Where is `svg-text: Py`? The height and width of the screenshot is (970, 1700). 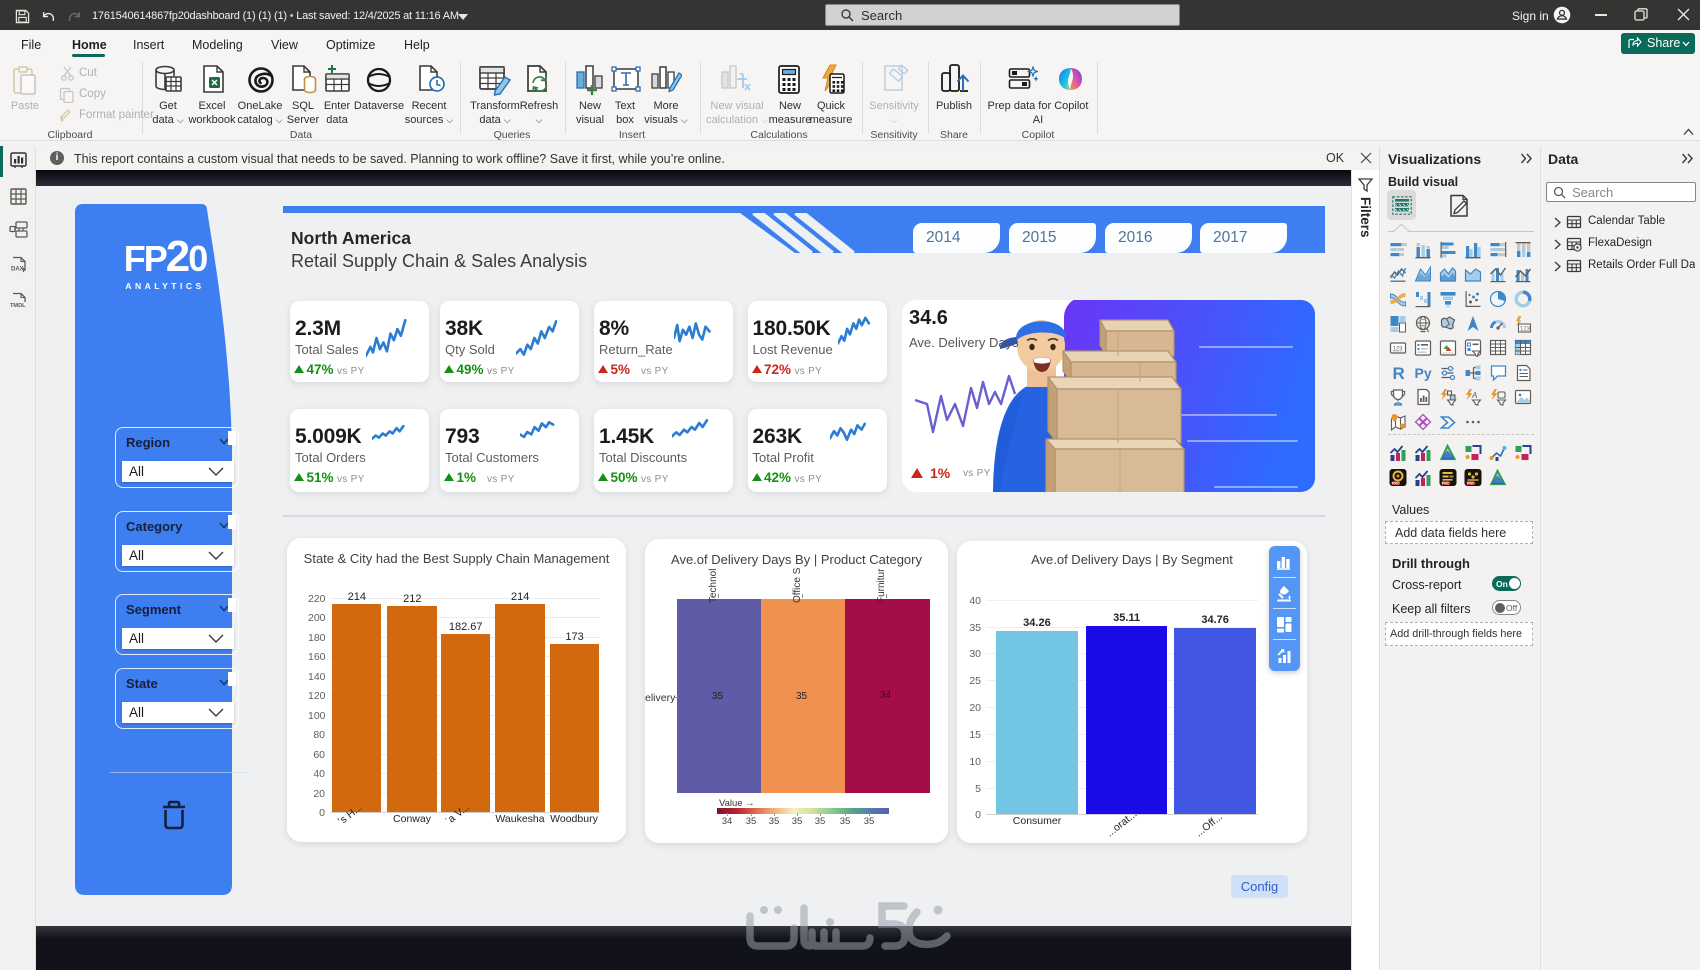
svg-text: Py is located at coordinates (1423, 373).